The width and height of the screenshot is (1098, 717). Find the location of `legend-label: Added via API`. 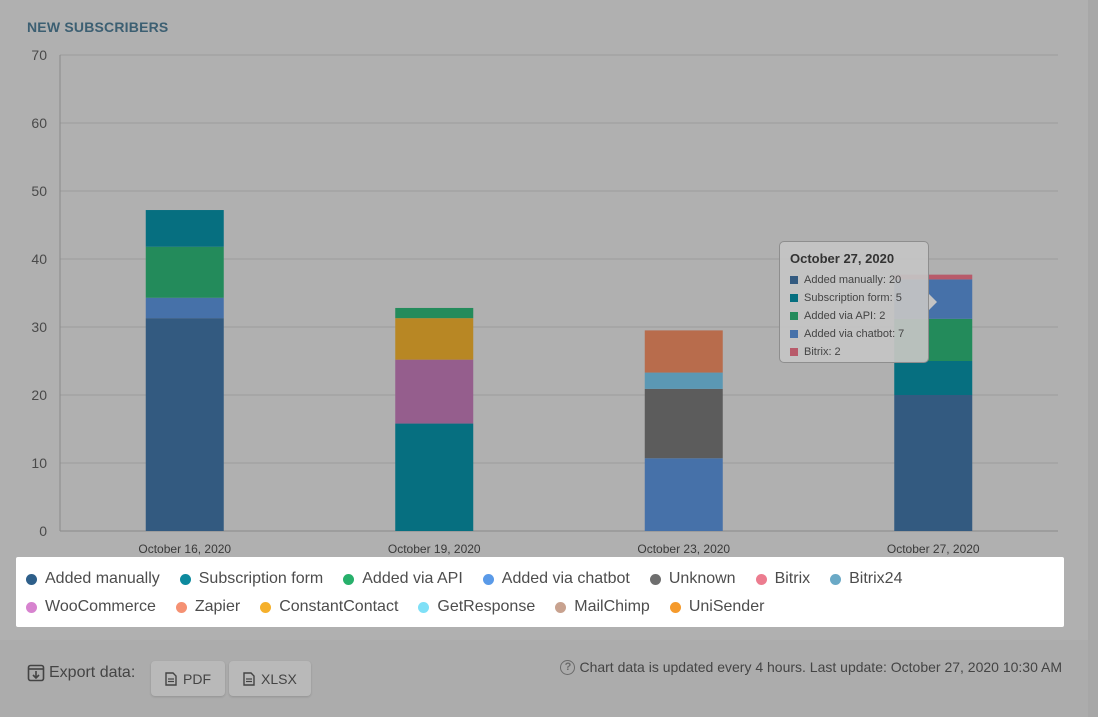

legend-label: Added via API is located at coordinates (412, 578).